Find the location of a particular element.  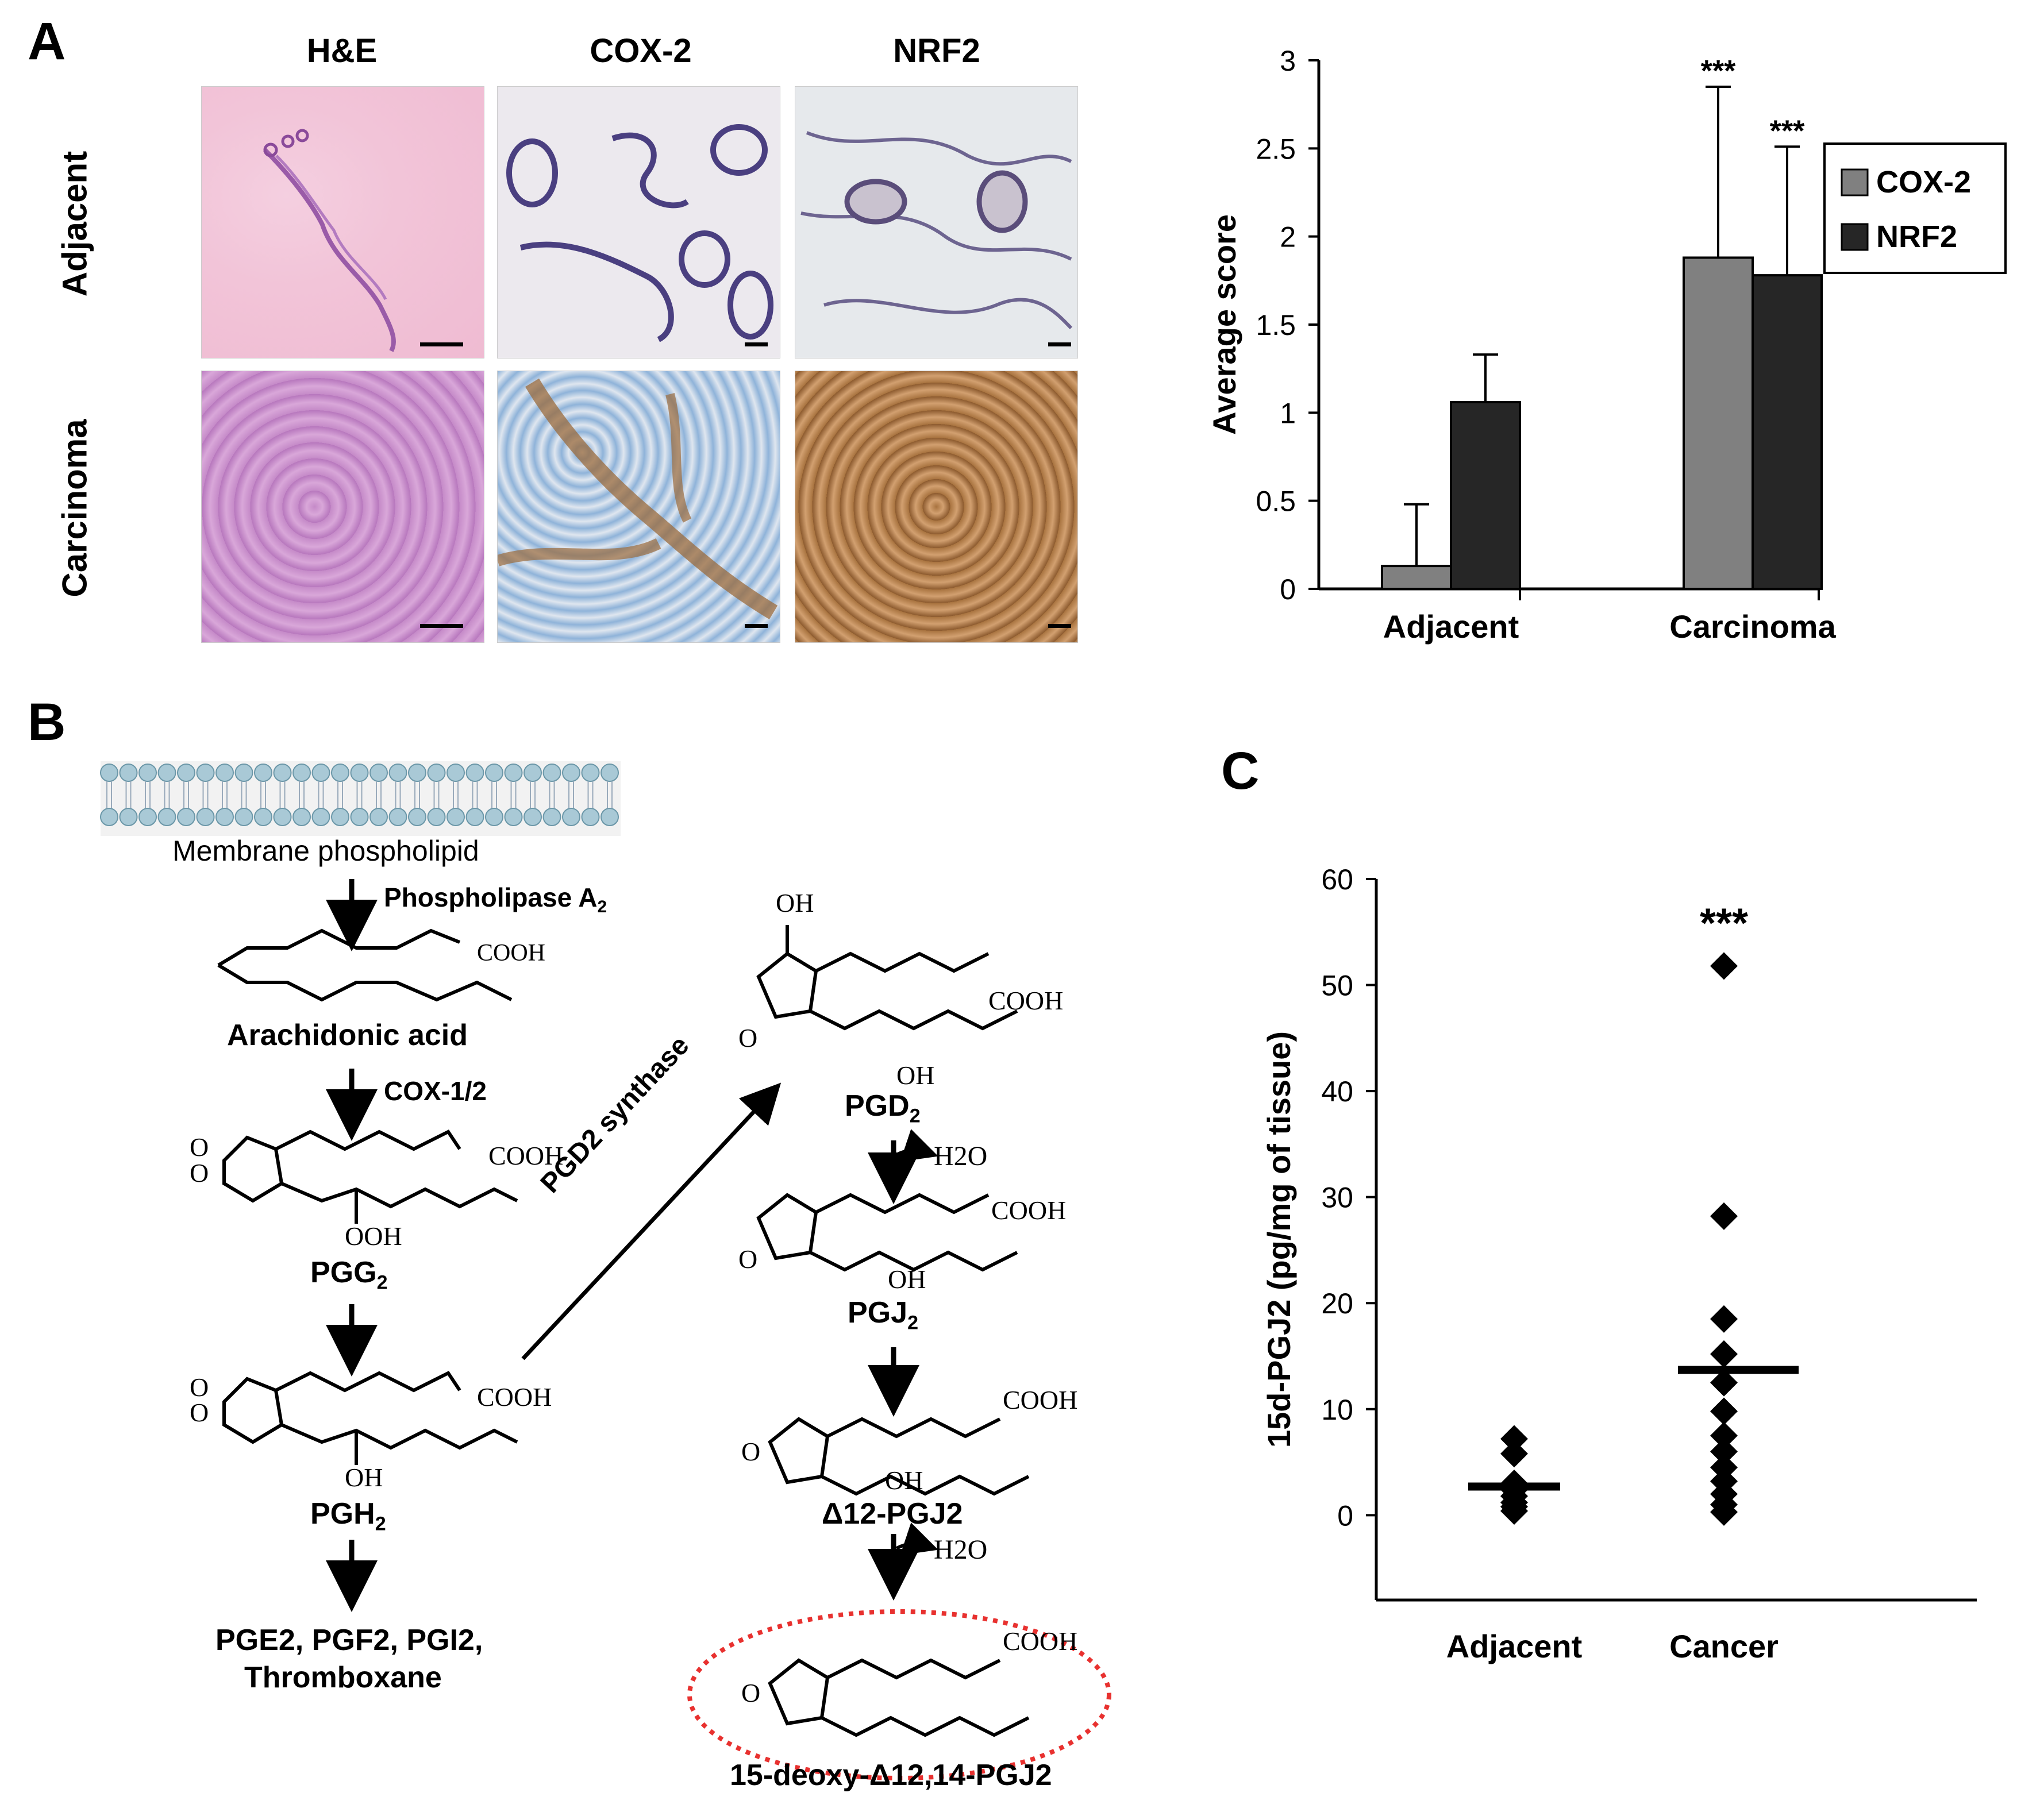

pgg2-sub: 2 is located at coordinates (382, 1283).